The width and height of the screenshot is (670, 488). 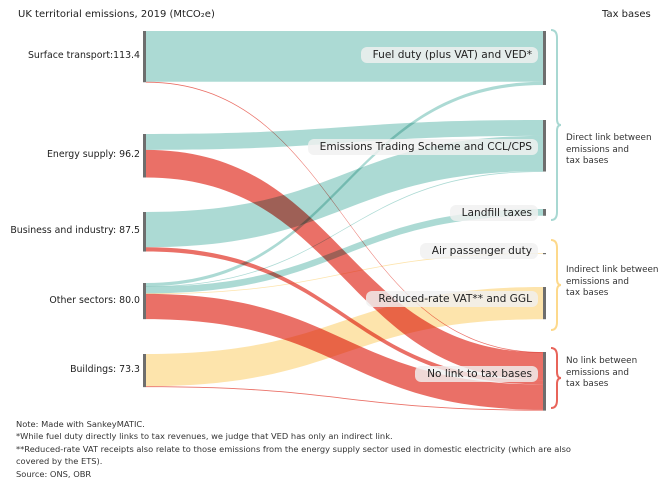 I want to click on note-line: covered by the ETS)., so click(x=59, y=461).